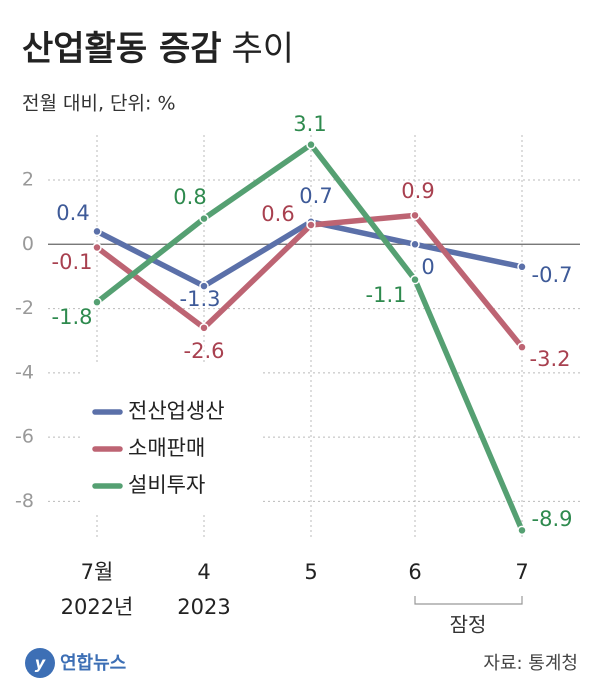 The height and width of the screenshot is (695, 600). I want to click on logo-icon, so click(40, 663).